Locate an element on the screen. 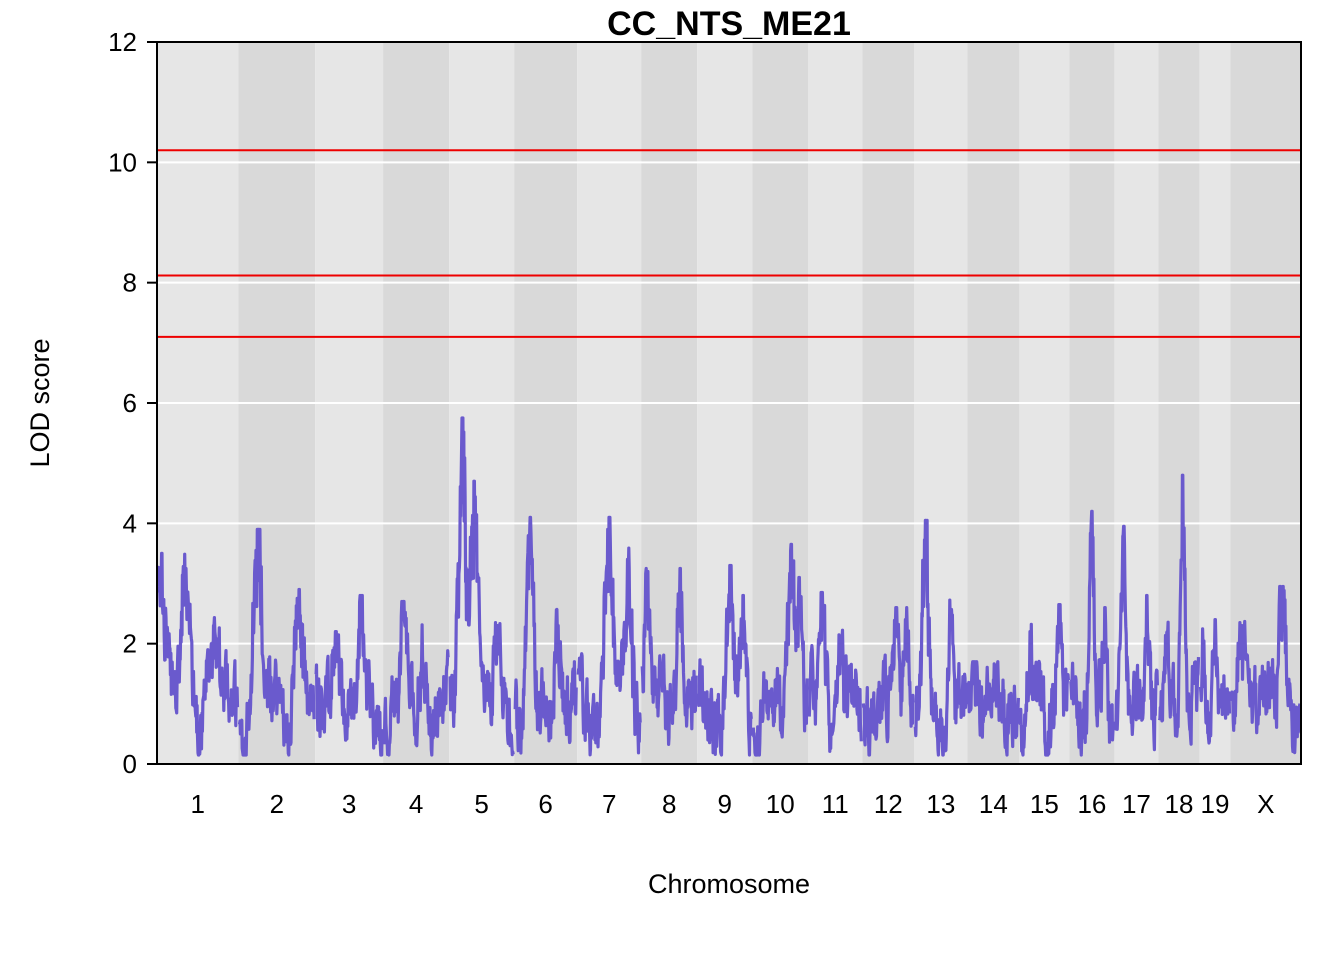  x-tick-label-chr-9: 9 is located at coordinates (725, 804).